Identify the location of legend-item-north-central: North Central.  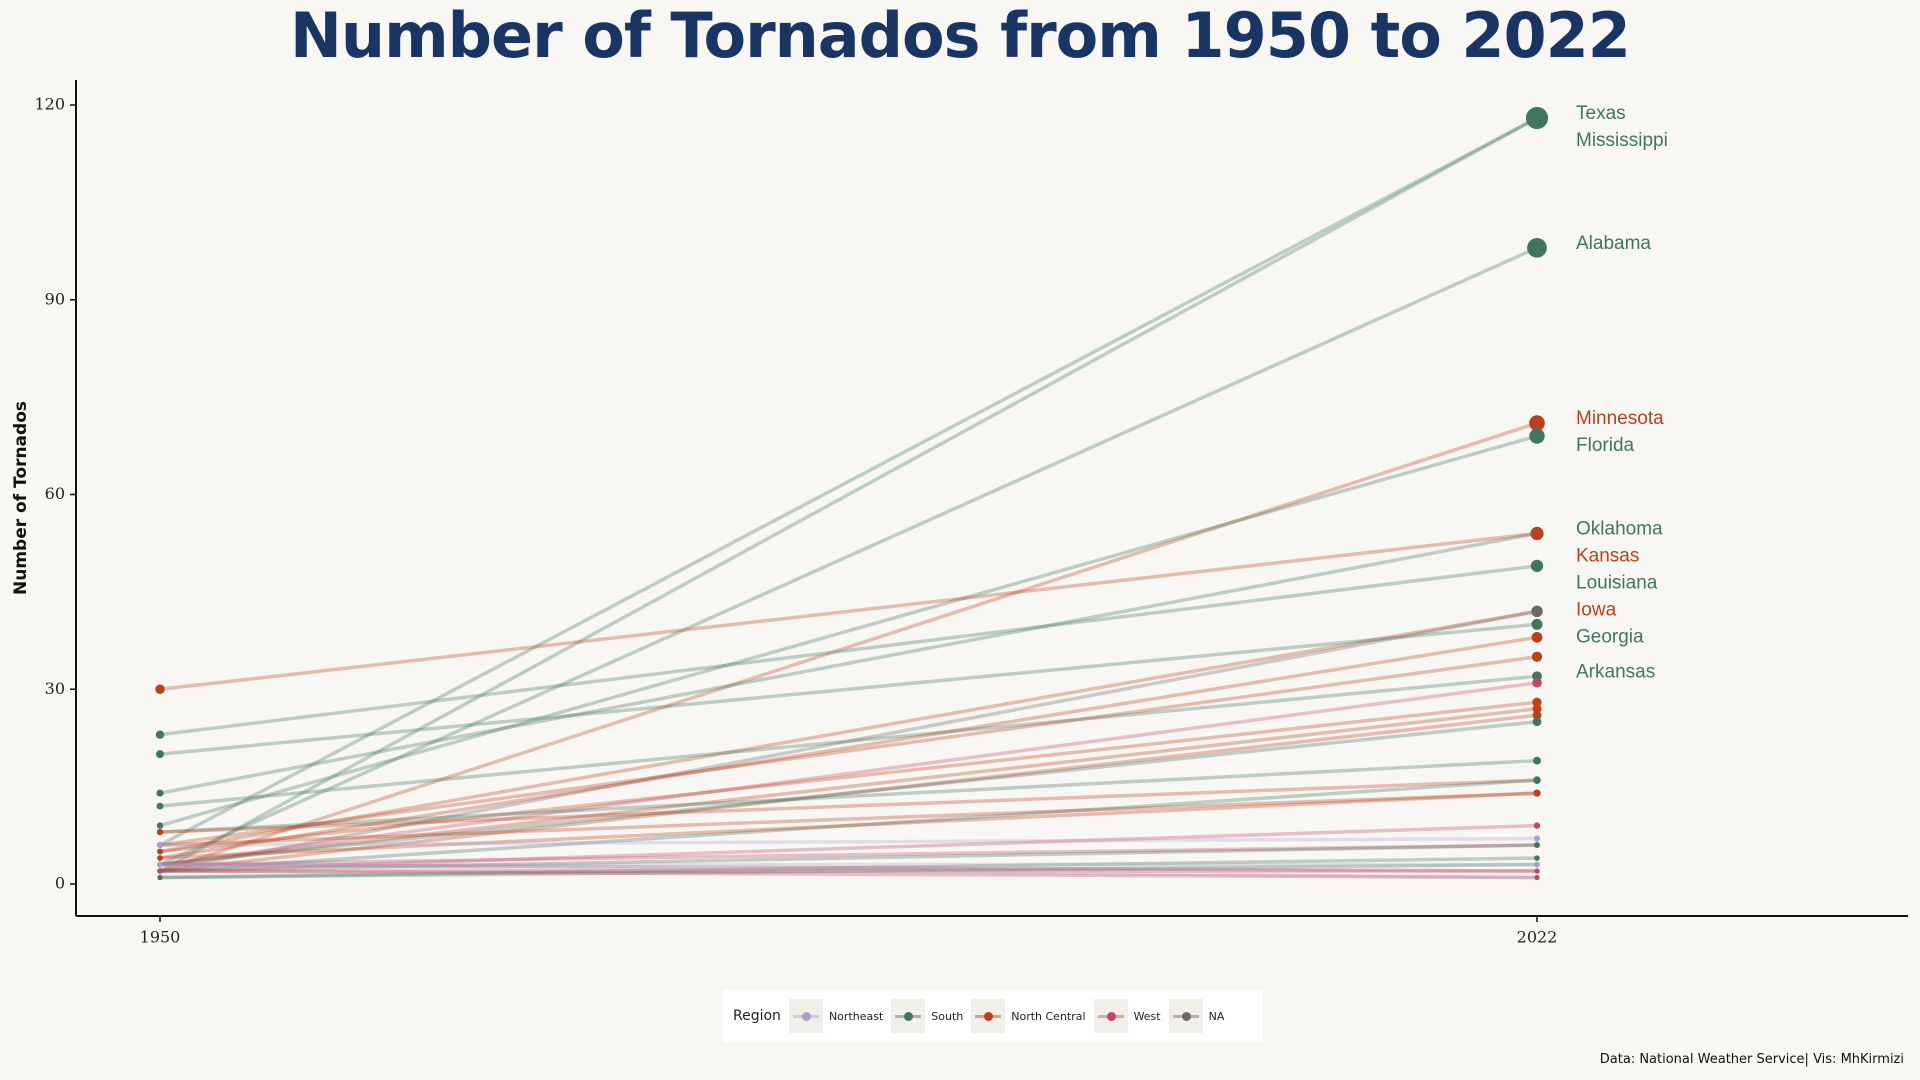
(1028, 1016).